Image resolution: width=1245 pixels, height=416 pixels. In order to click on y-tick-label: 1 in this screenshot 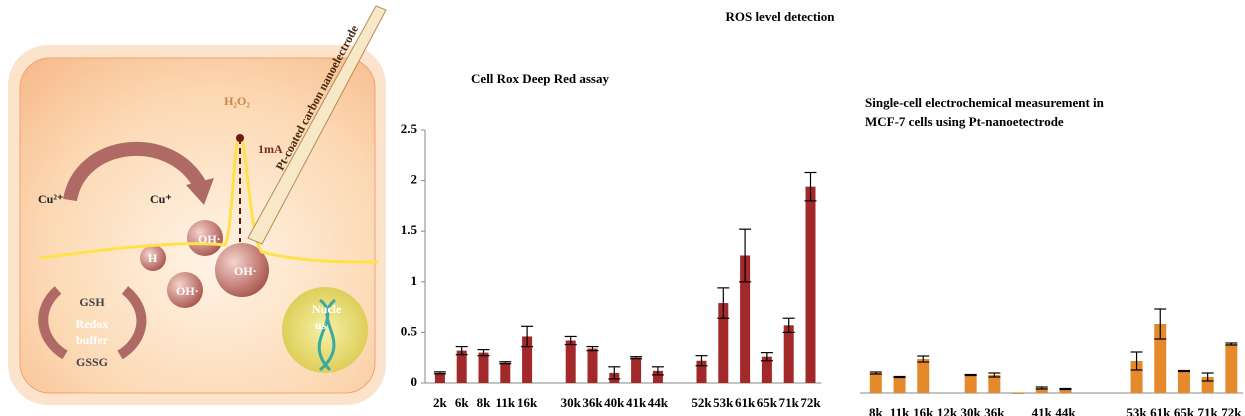, I will do `click(414, 280)`.